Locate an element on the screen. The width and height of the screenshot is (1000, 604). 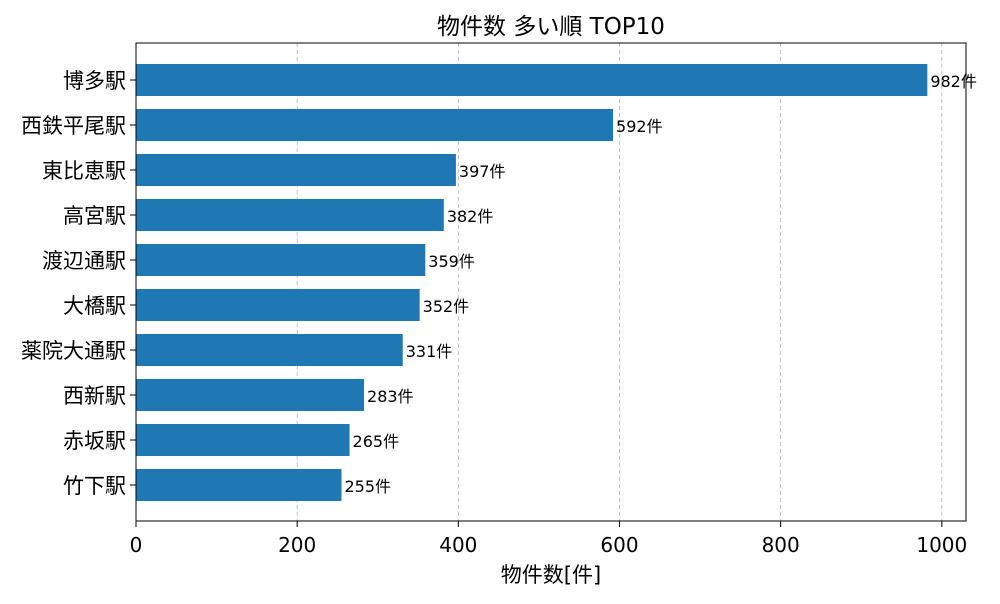
x-axis-ticks: 0 200 400 600 800 1000 is located at coordinates (548, 539).